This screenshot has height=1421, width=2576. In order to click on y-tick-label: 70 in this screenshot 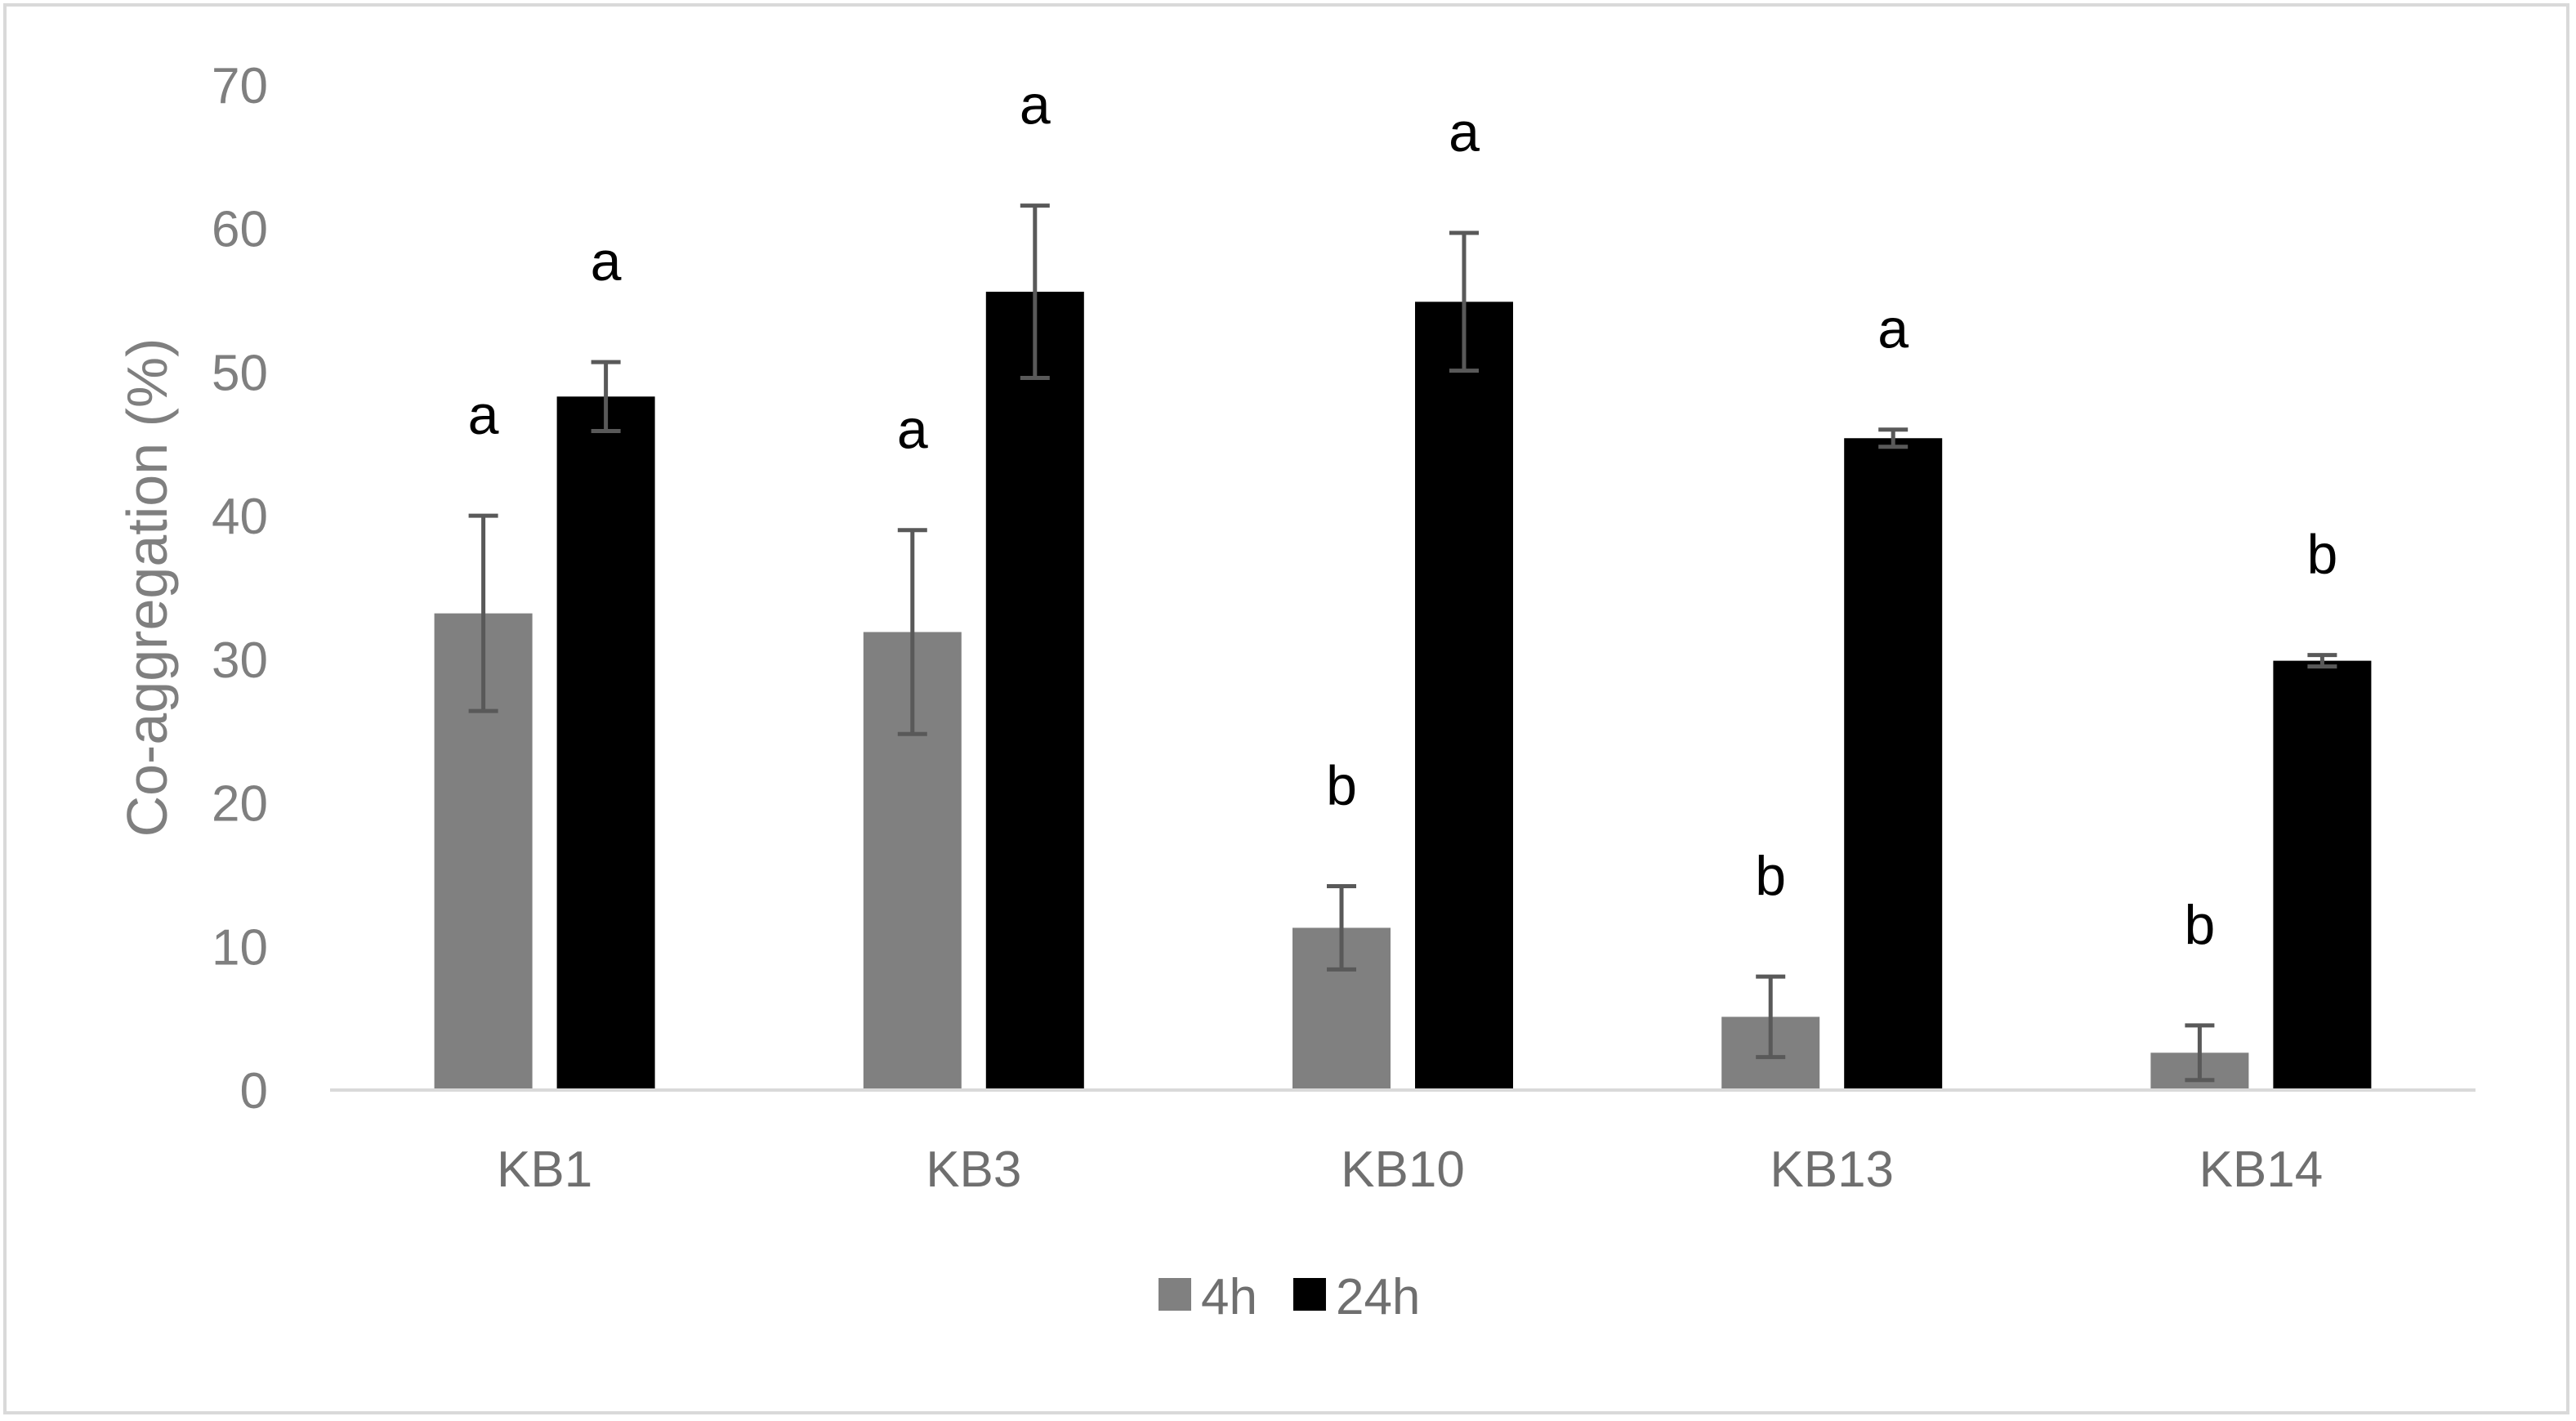, I will do `click(240, 86)`.